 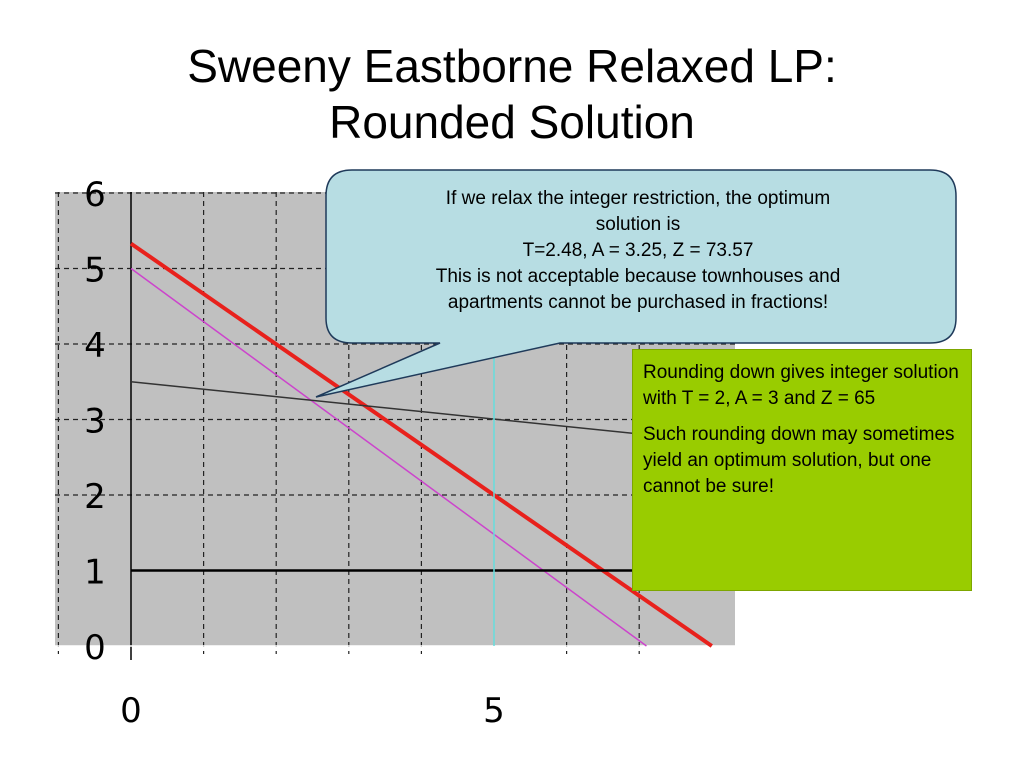 I want to click on slide-title-line-2: Rounded Solution, so click(x=512, y=122).